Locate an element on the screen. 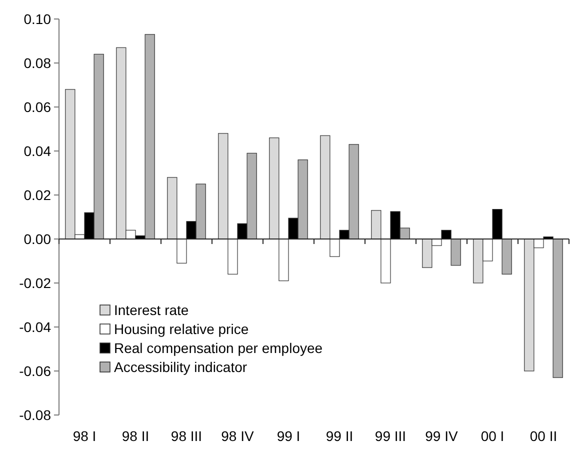  y-tick-label: -0.02 is located at coordinates (35, 282).